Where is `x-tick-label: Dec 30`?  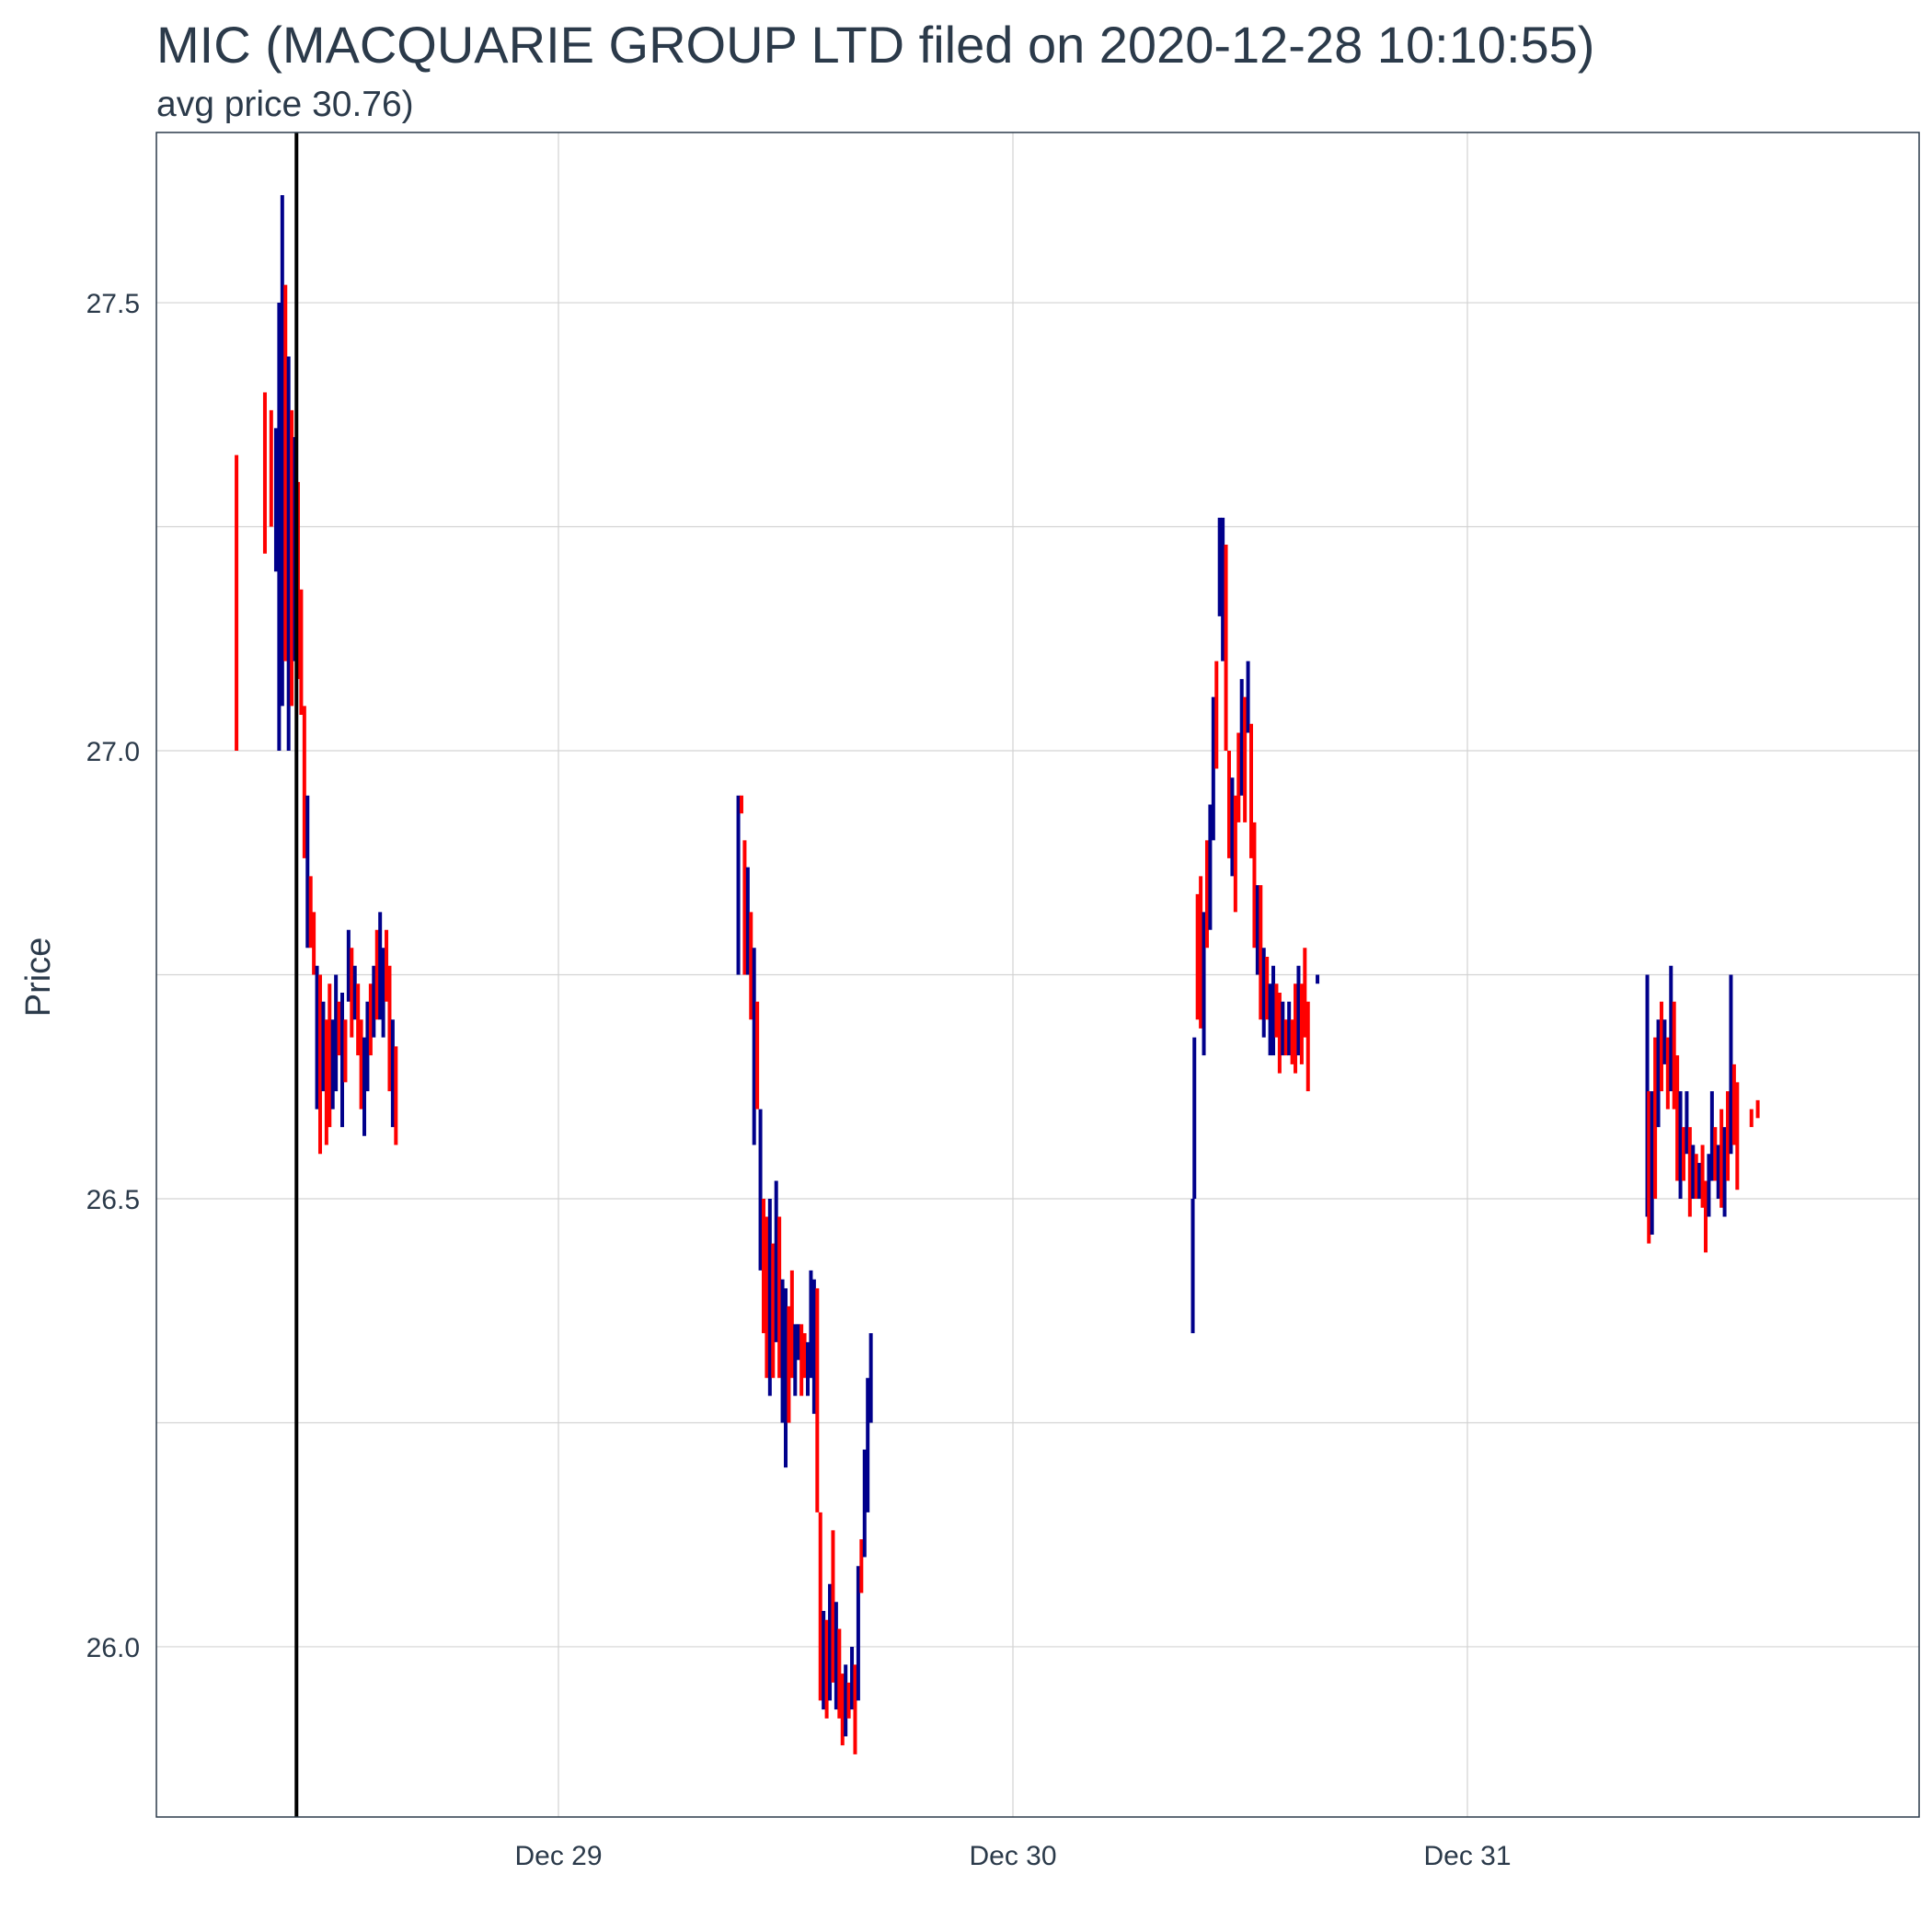
x-tick-label: Dec 30 is located at coordinates (1012, 1856).